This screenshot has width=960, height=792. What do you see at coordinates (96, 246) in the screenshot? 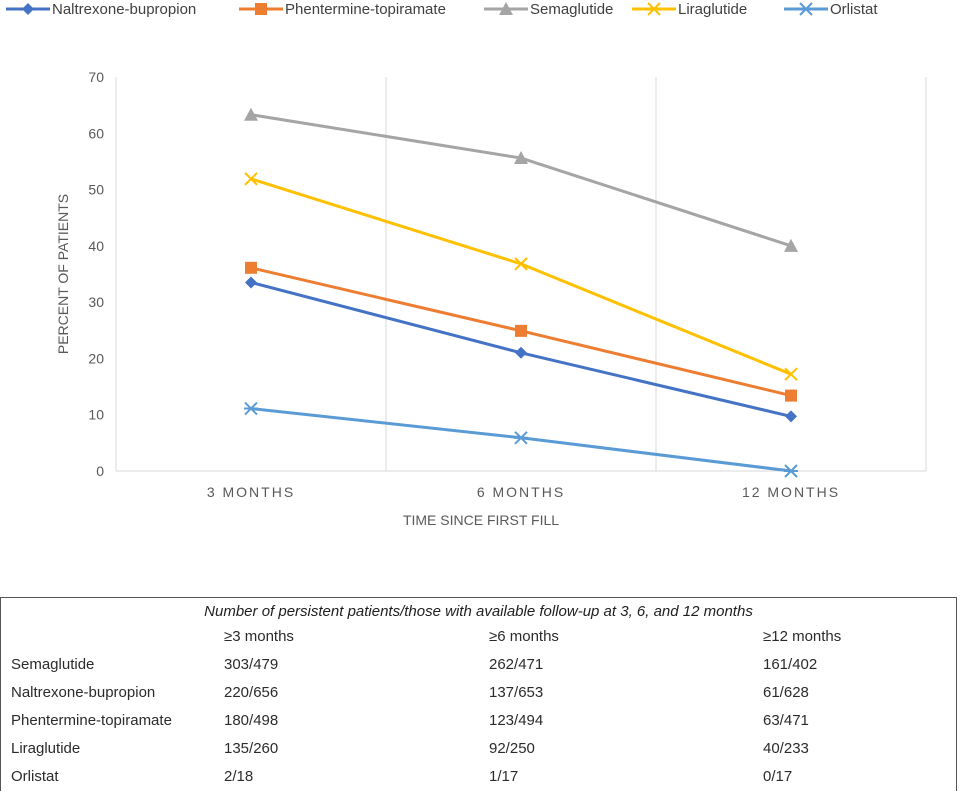
I see `y-tick-label: 40` at bounding box center [96, 246].